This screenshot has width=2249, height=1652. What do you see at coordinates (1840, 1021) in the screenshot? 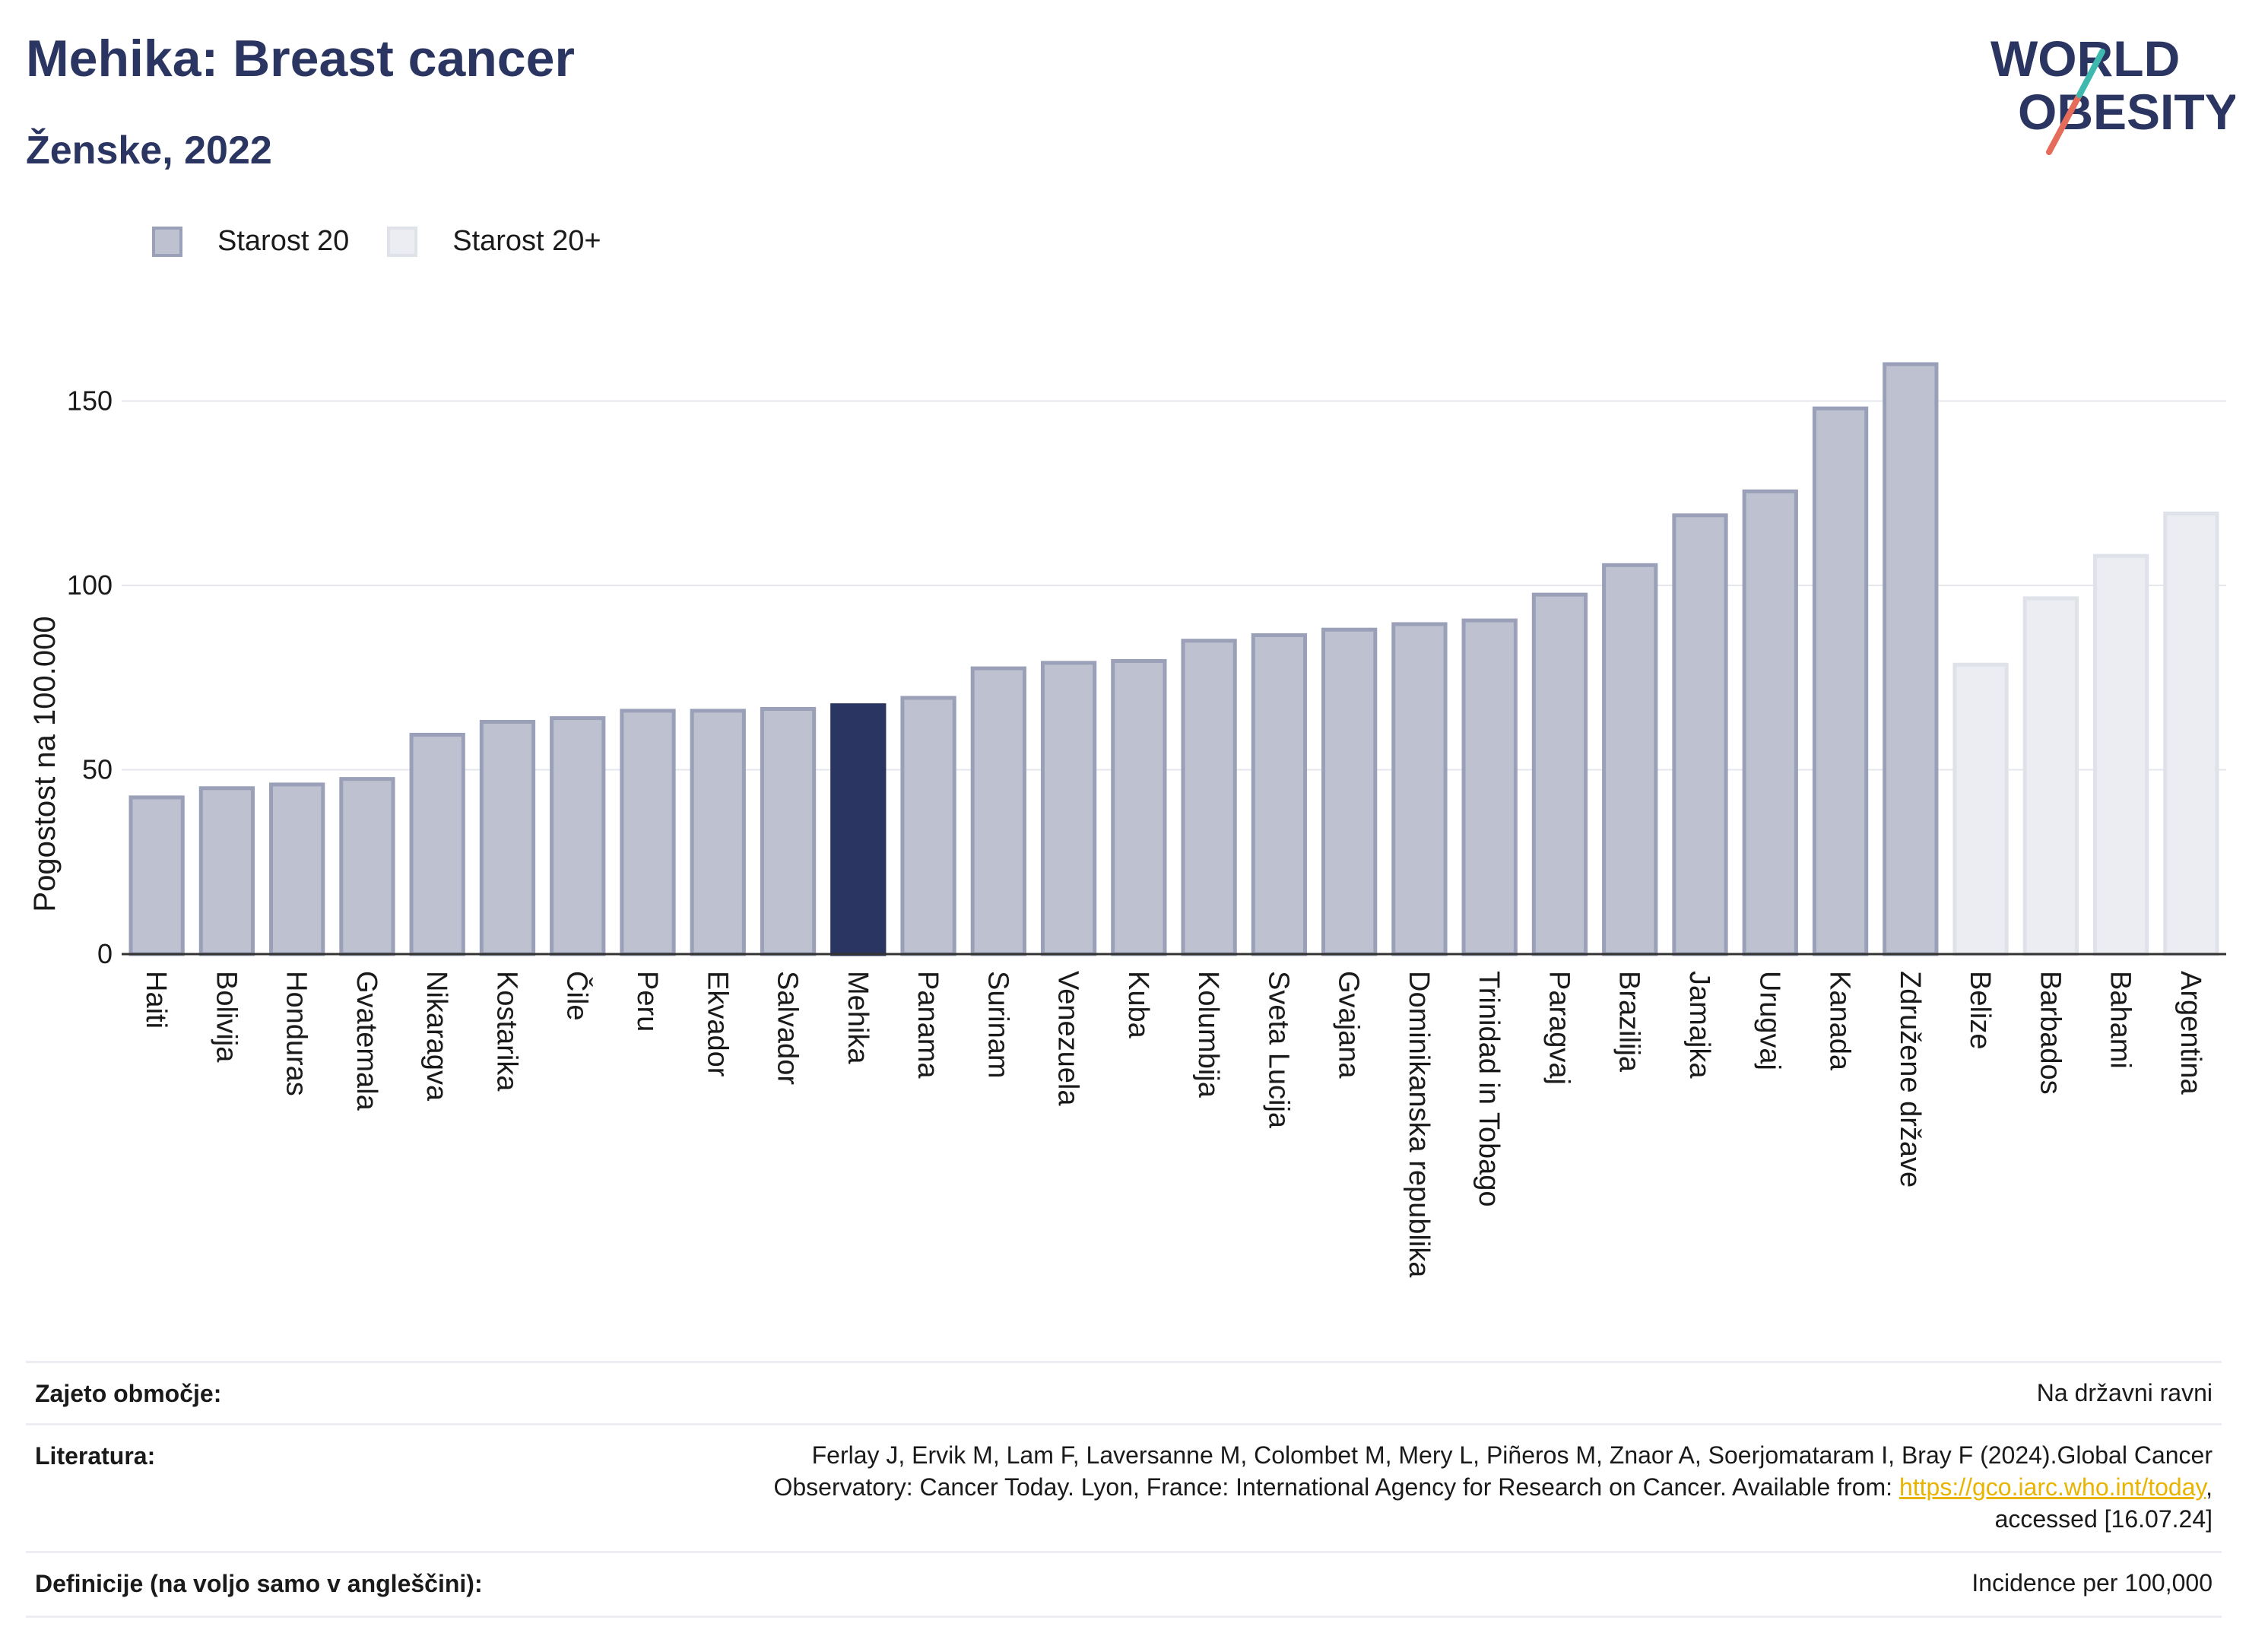
I see `x-tick-label: Kanada` at bounding box center [1840, 1021].